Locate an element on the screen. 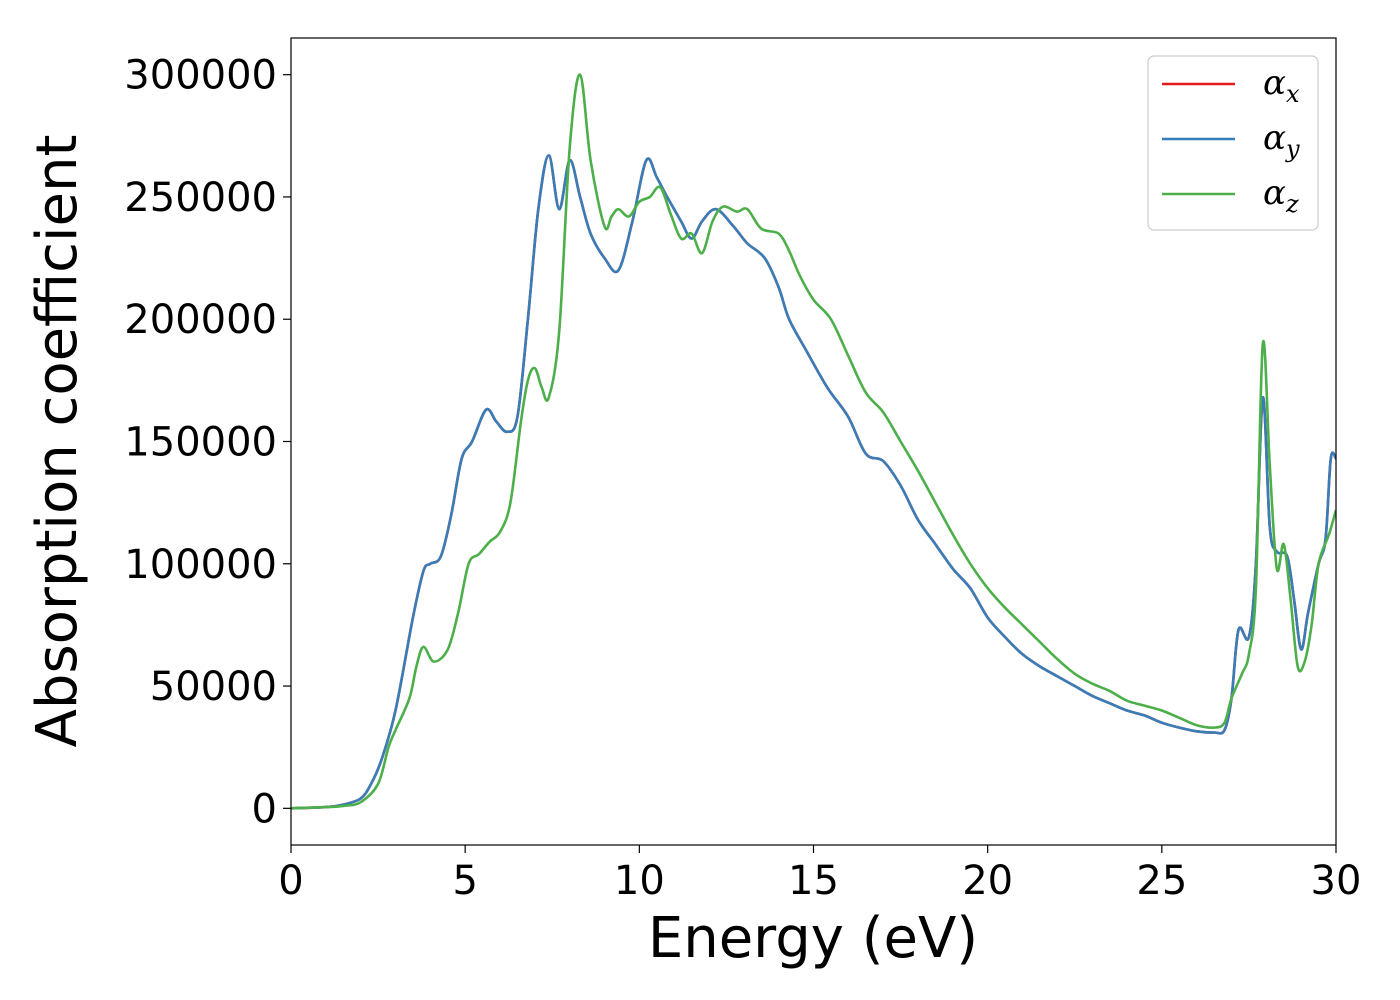 Image resolution: width=1400 pixels, height=1000 pixels. legend-box is located at coordinates (1233, 143).